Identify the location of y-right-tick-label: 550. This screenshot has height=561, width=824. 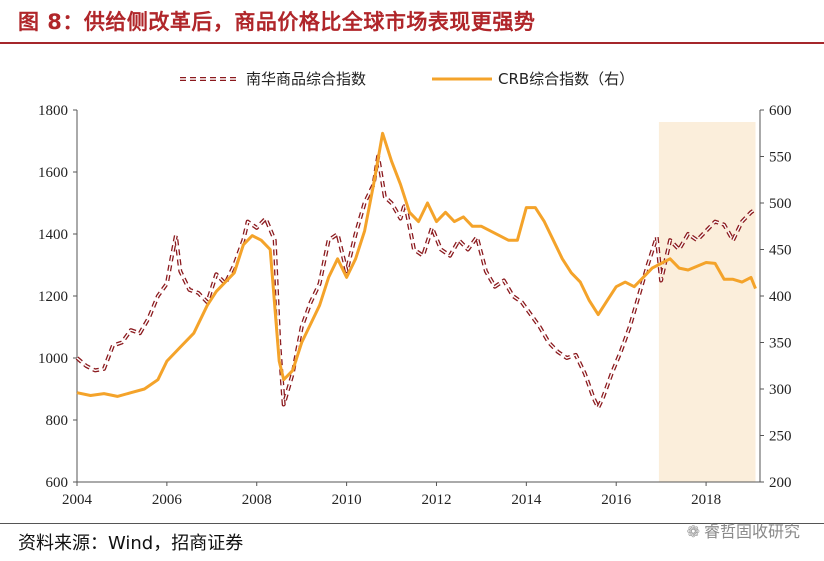
(780, 158).